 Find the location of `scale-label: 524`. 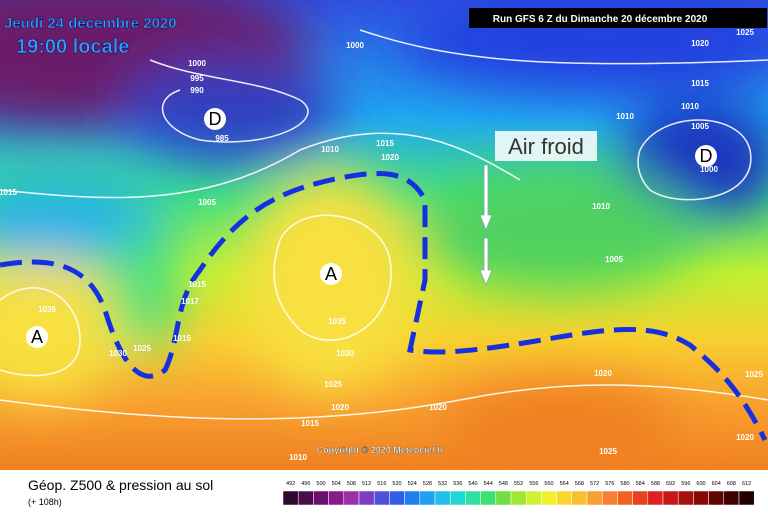

scale-label: 524 is located at coordinates (412, 484).